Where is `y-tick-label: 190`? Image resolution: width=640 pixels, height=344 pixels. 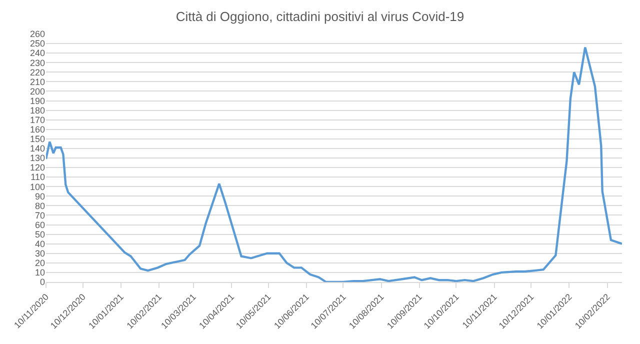 y-tick-label: 190 is located at coordinates (37, 101).